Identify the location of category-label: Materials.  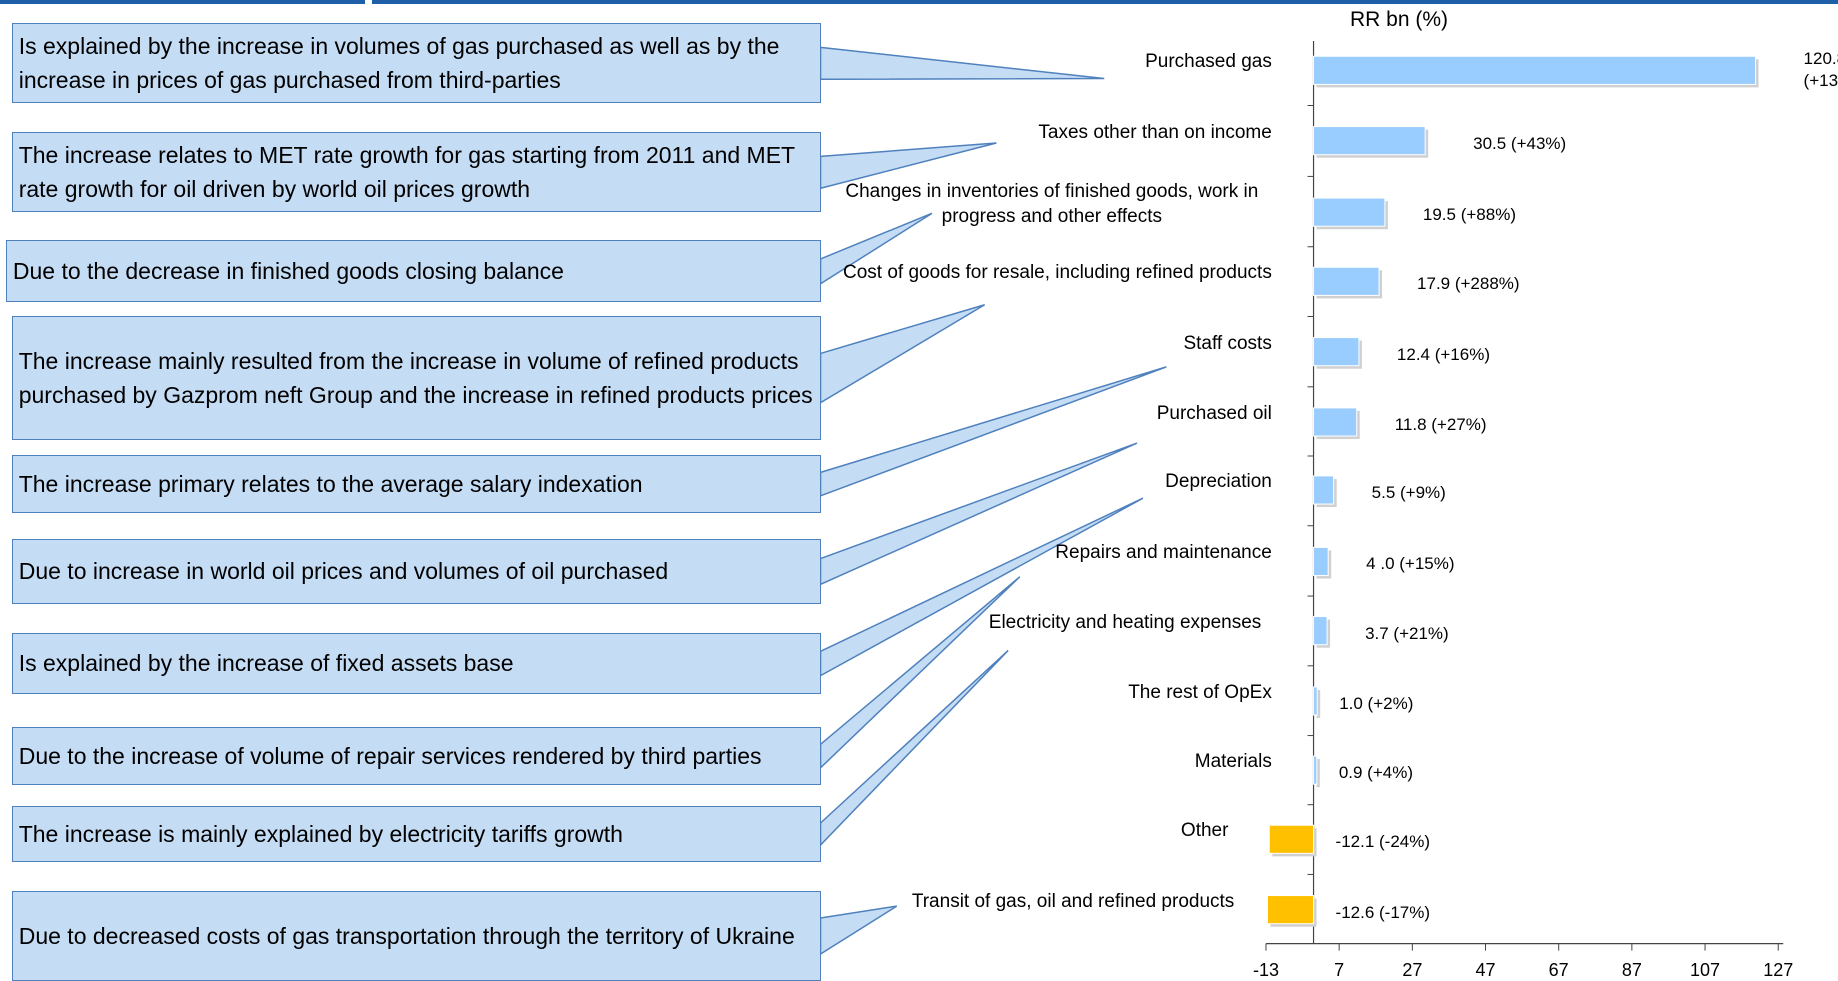
(1233, 762).